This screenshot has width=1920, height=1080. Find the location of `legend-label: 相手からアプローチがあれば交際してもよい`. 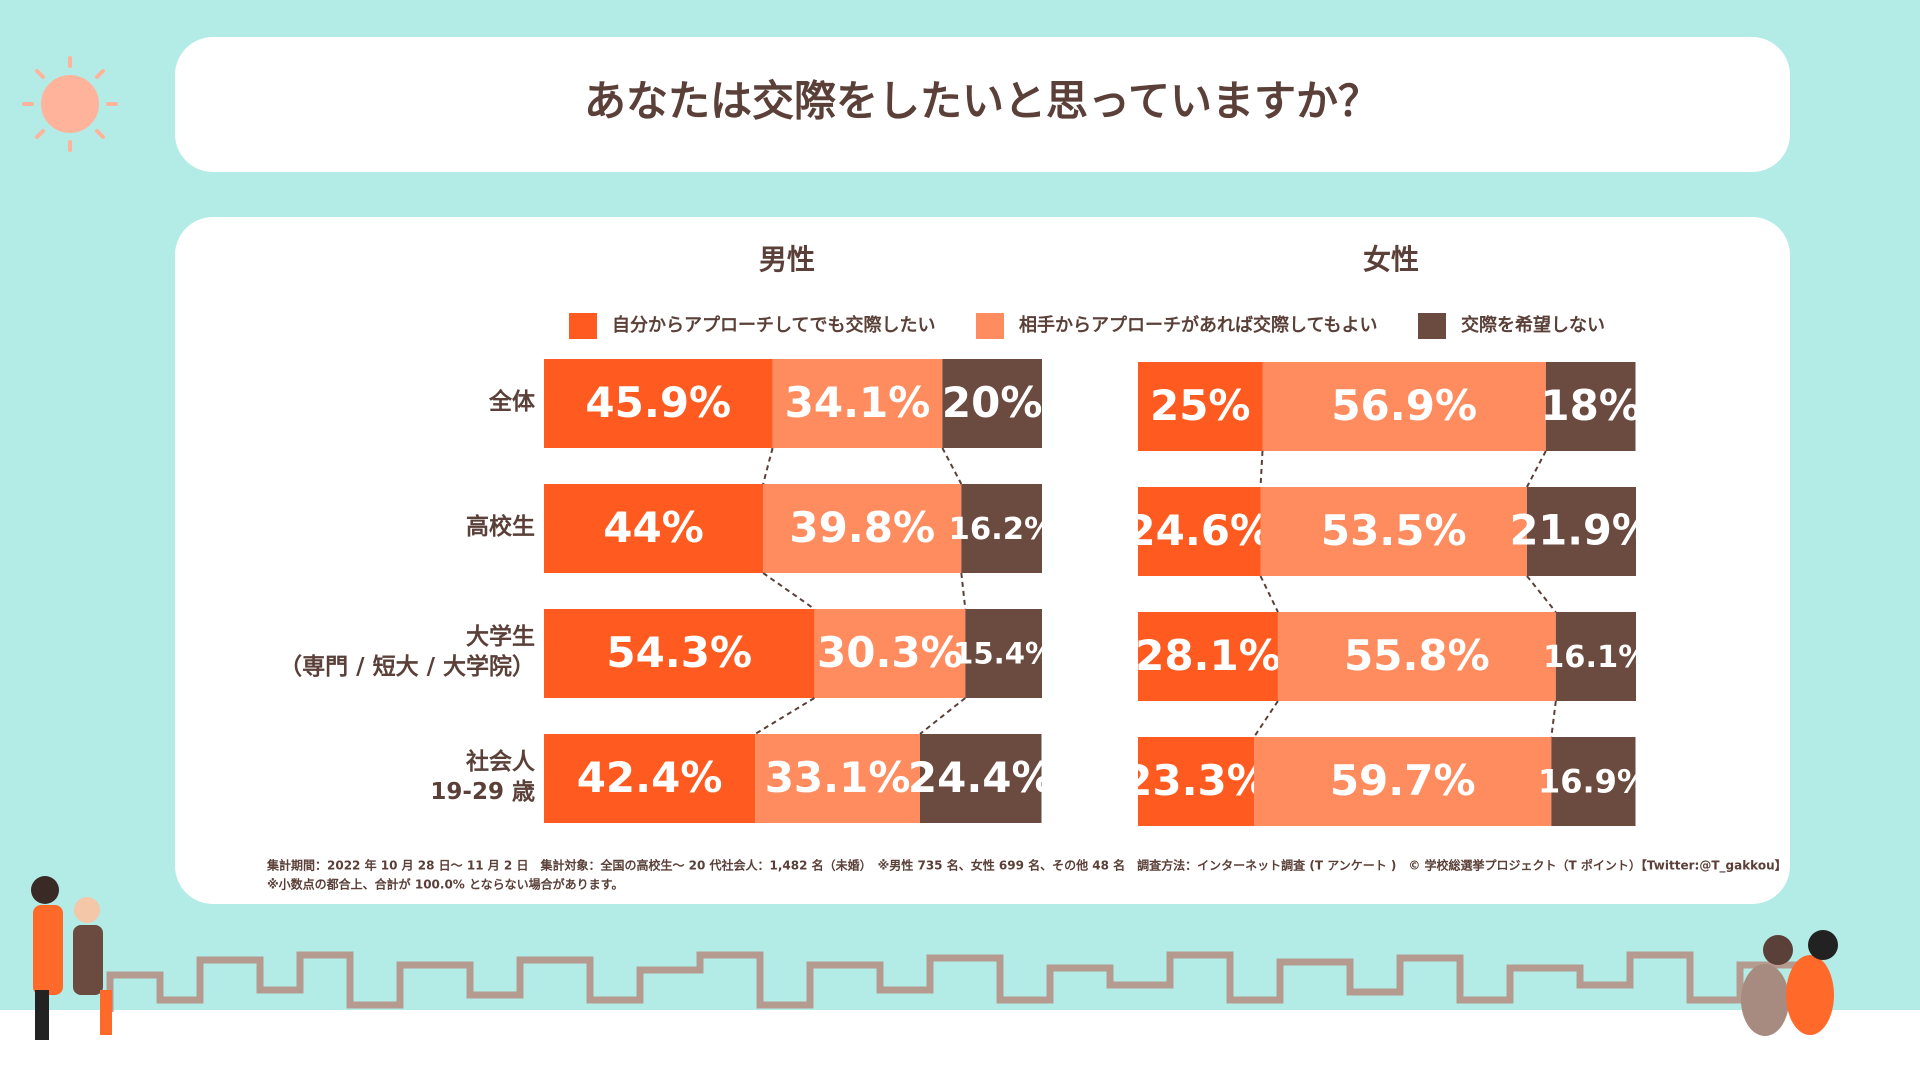

legend-label: 相手からアプローチがあれば交際してもよい is located at coordinates (1198, 325).